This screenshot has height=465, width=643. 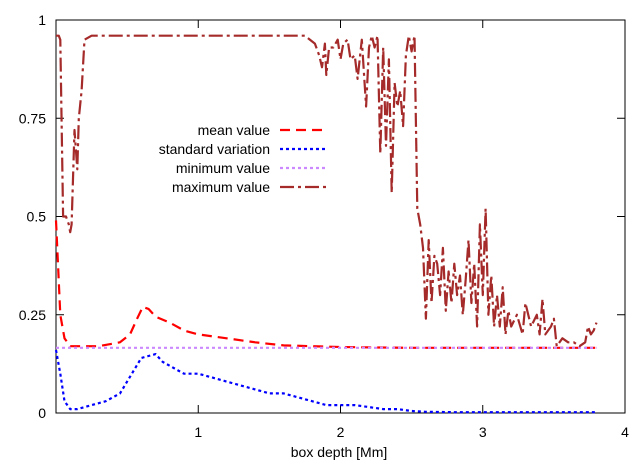 What do you see at coordinates (325, 381) in the screenshot?
I see `series-line-standard-variation` at bounding box center [325, 381].